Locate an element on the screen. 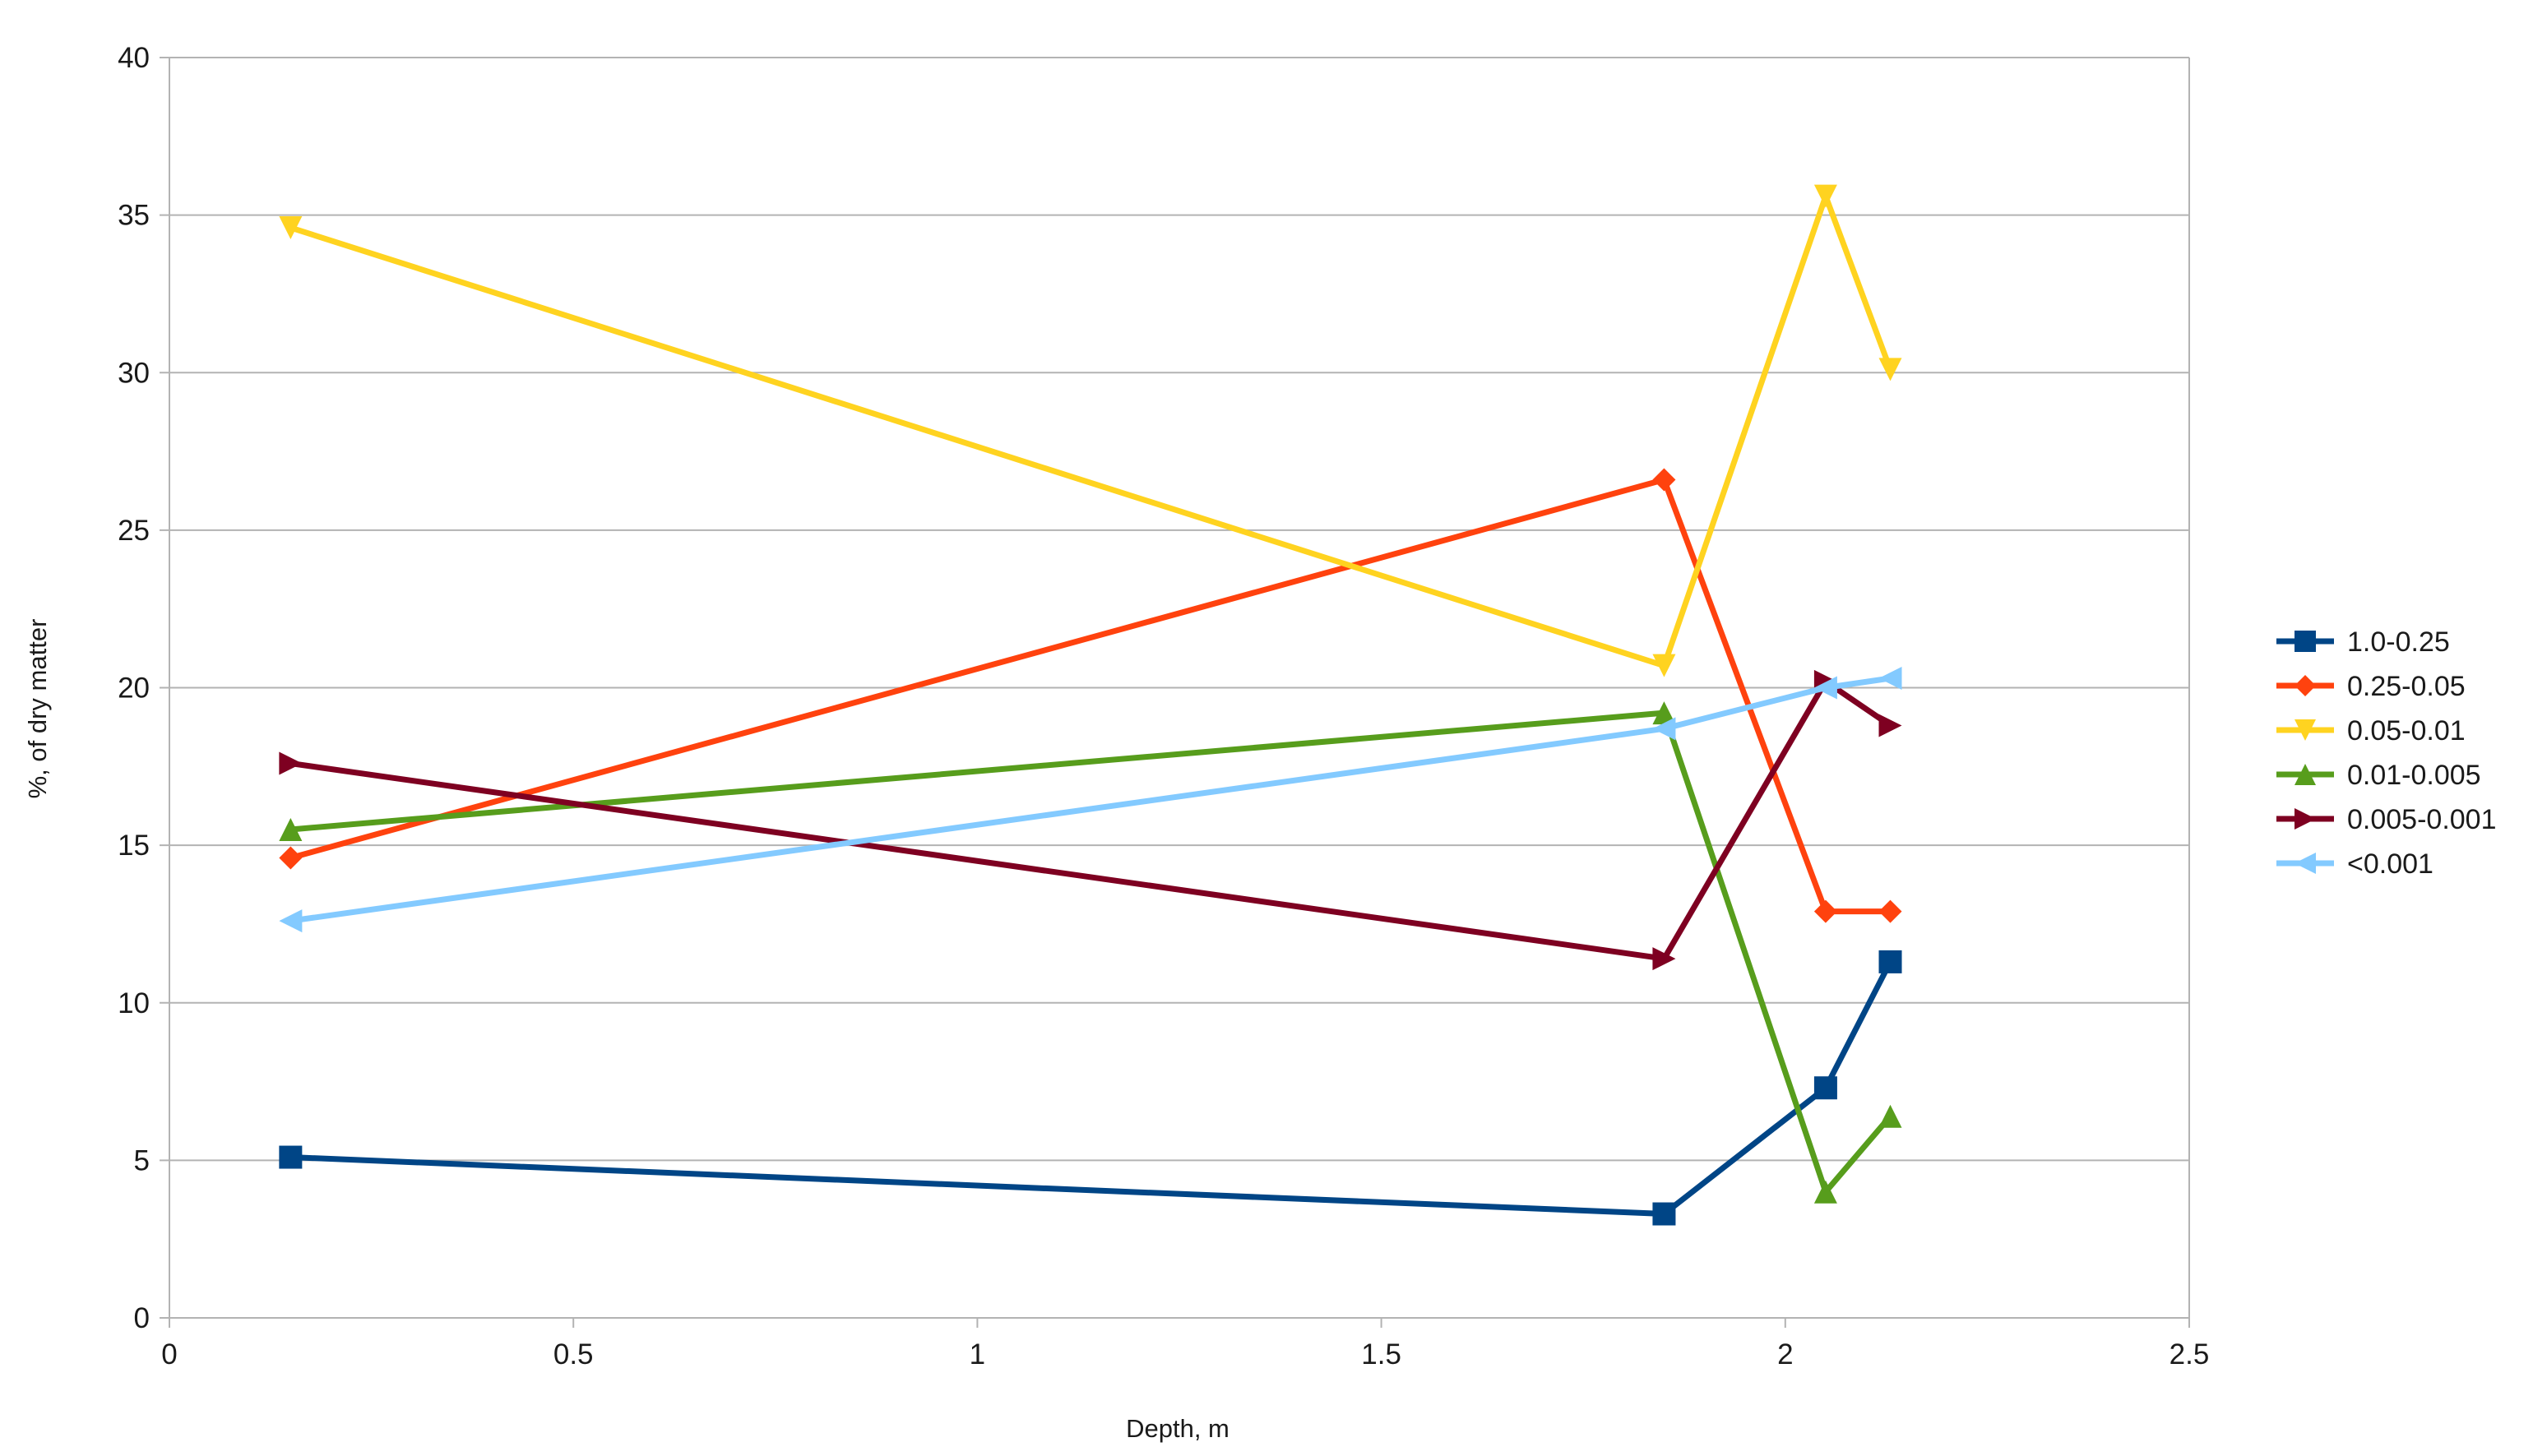  legend-label: 0.05-0.01 is located at coordinates (2406, 730).